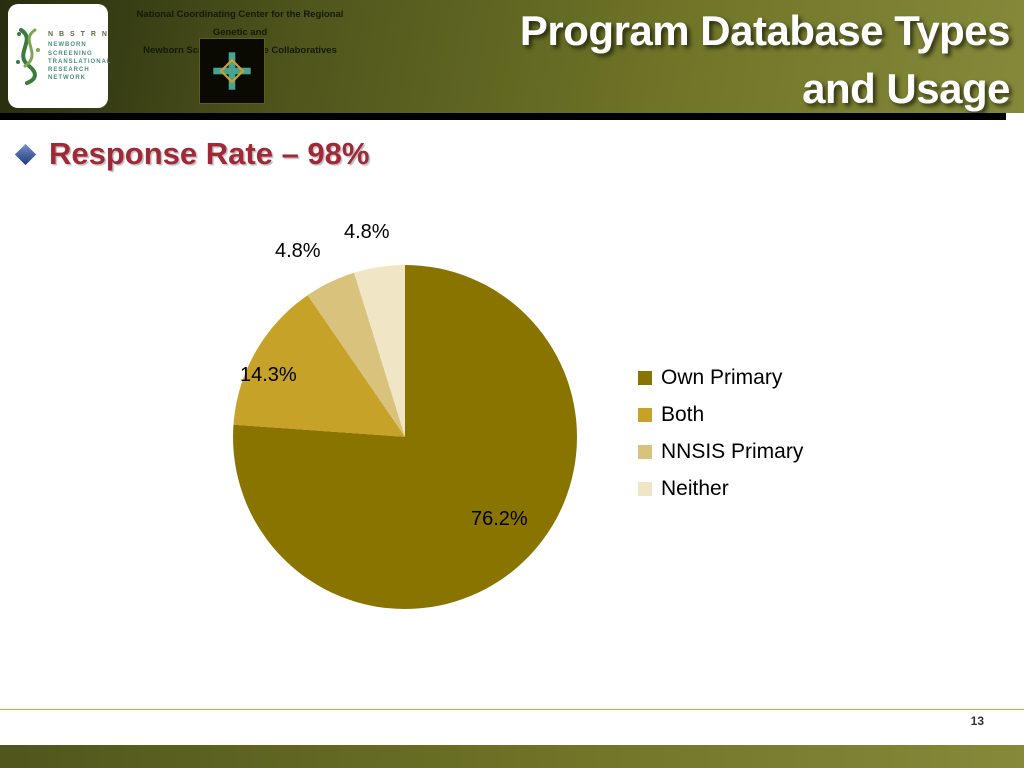 The height and width of the screenshot is (768, 1024). What do you see at coordinates (906, 88) in the screenshot?
I see `slide-title-line2: and Usage` at bounding box center [906, 88].